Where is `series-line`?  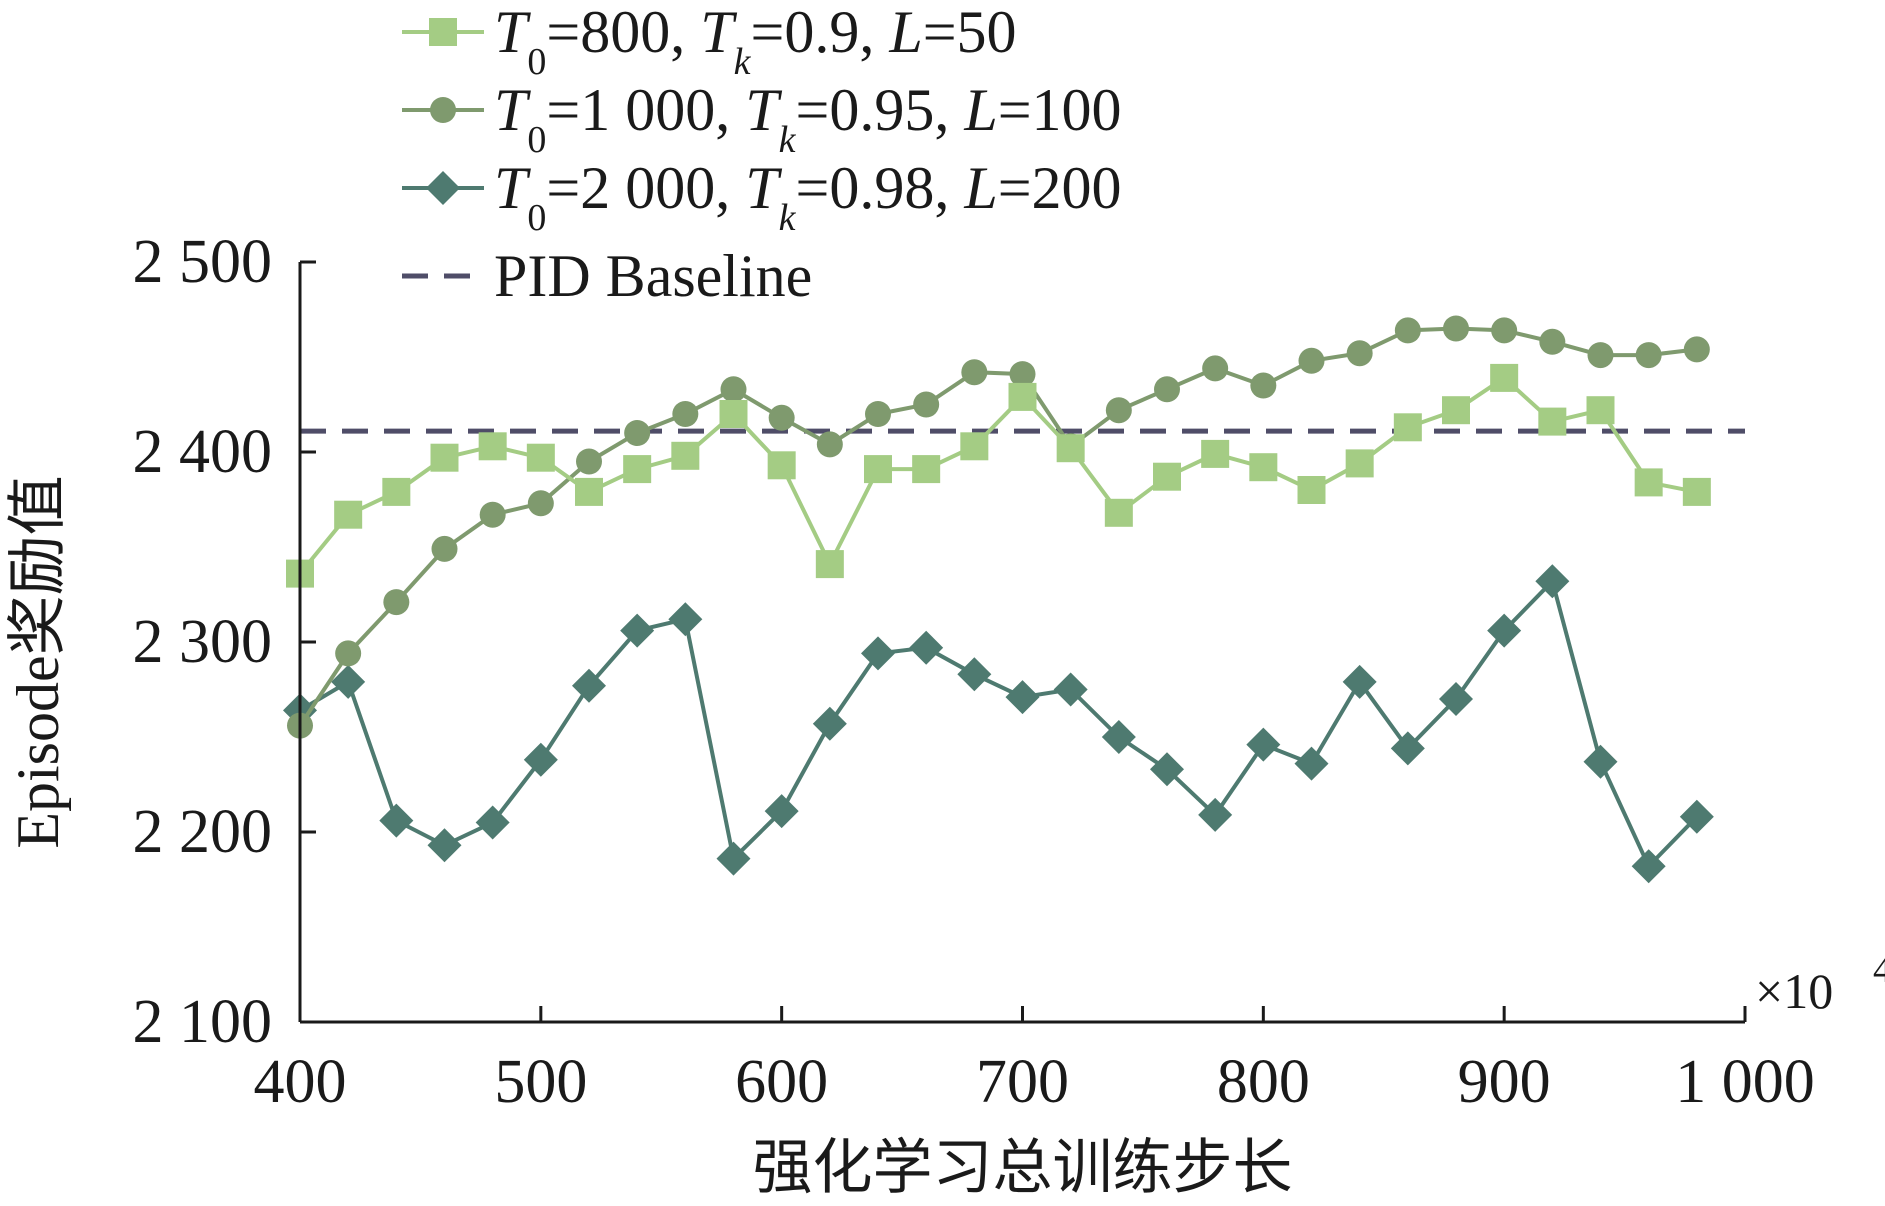 series-line is located at coordinates (998, 475).